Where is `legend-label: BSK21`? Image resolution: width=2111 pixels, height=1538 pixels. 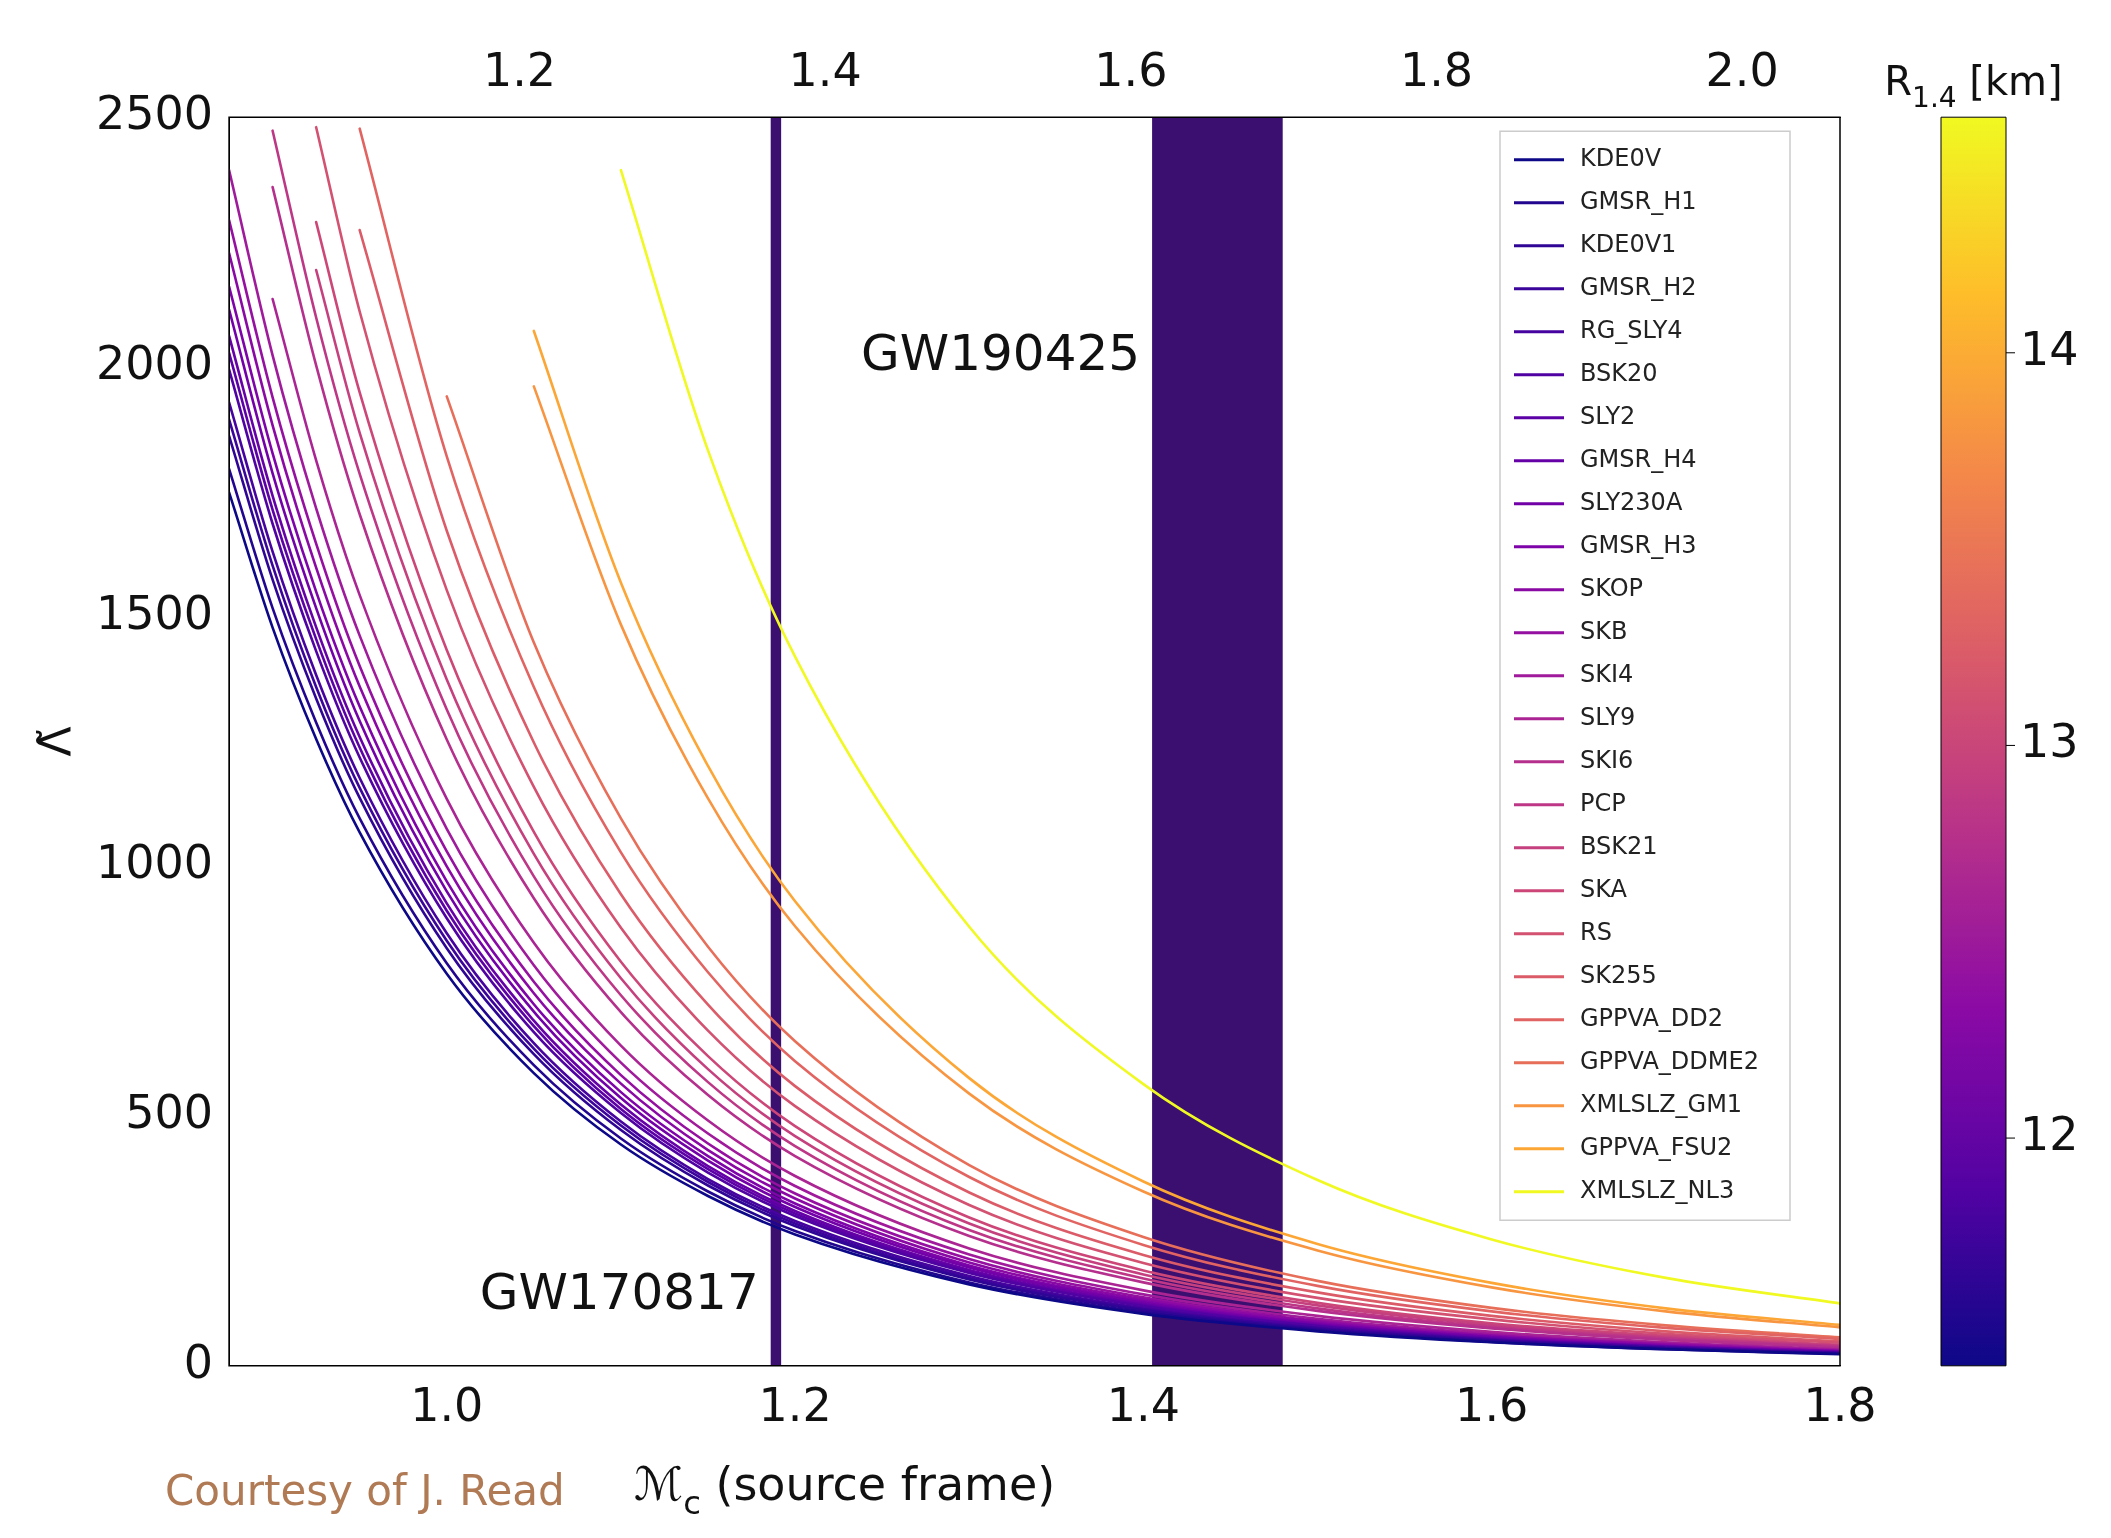
legend-label: BSK21 is located at coordinates (1619, 845).